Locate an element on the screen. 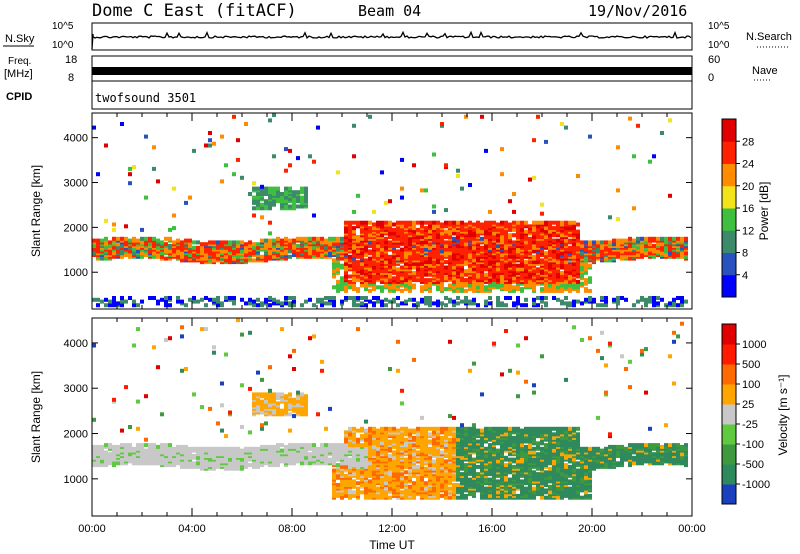 This screenshot has width=800, height=554. radar-title: Dome C East (fitACF) is located at coordinates (194, 11).